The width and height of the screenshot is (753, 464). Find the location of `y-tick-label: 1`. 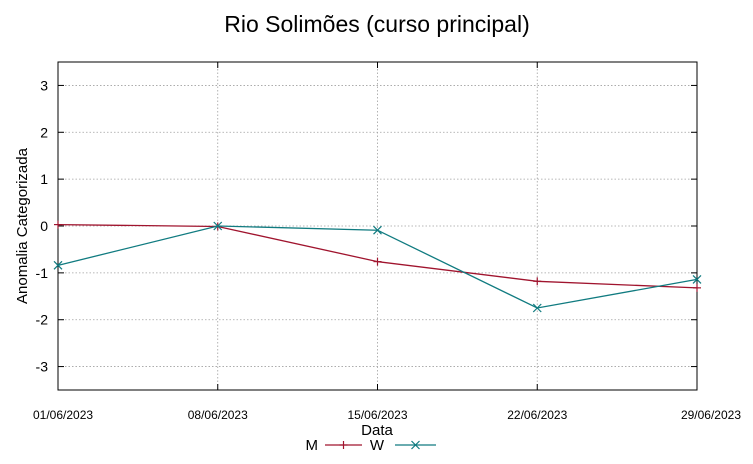

y-tick-label: 1 is located at coordinates (44, 179).